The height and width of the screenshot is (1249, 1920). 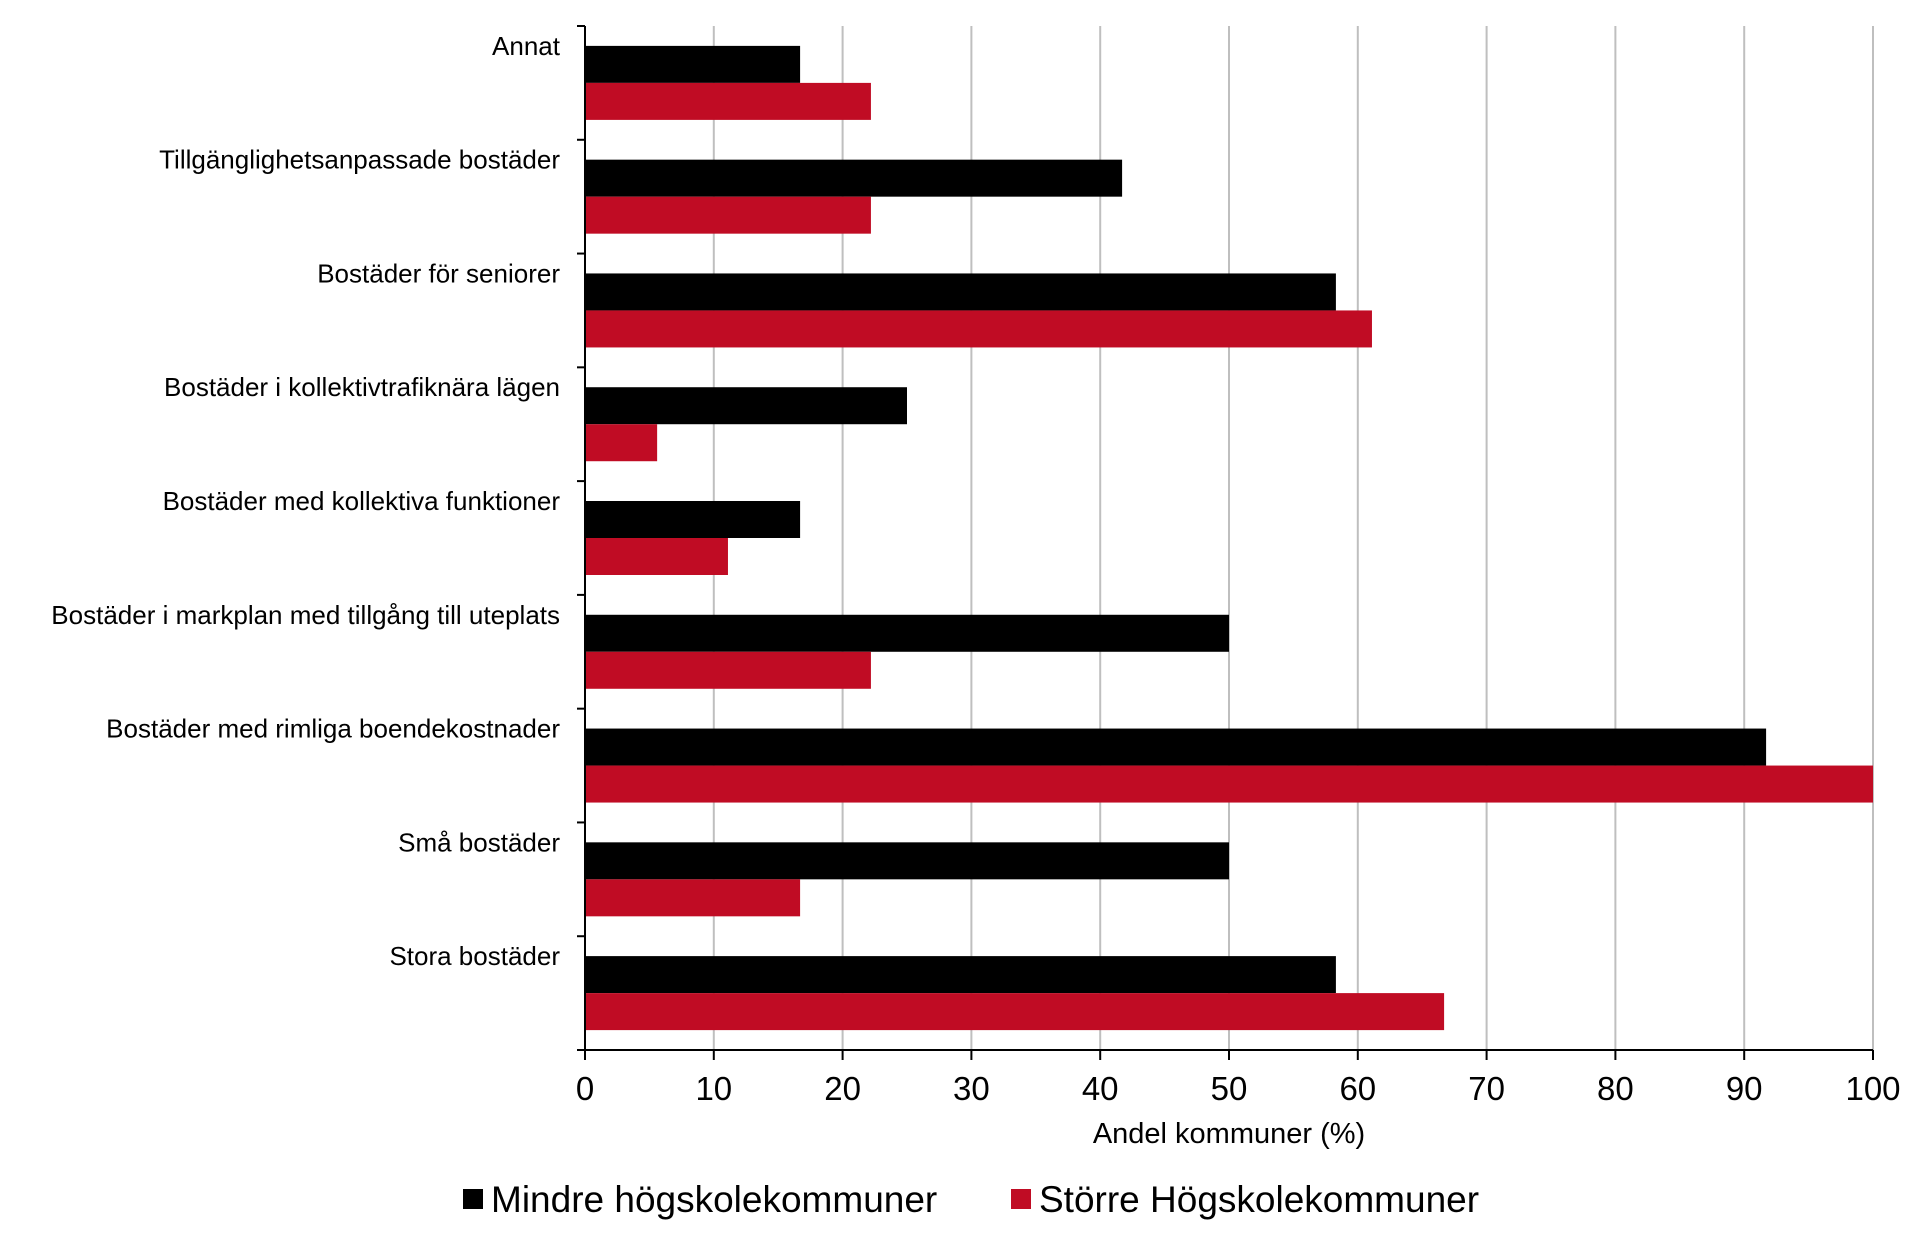 I want to click on x-tick-label: 40, so click(x=1100, y=1088).